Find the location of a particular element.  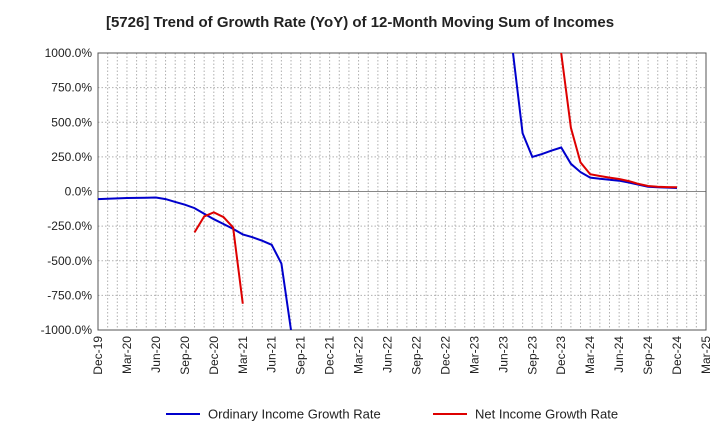

x-tick-label: Jun-24 is located at coordinates (619, 354).